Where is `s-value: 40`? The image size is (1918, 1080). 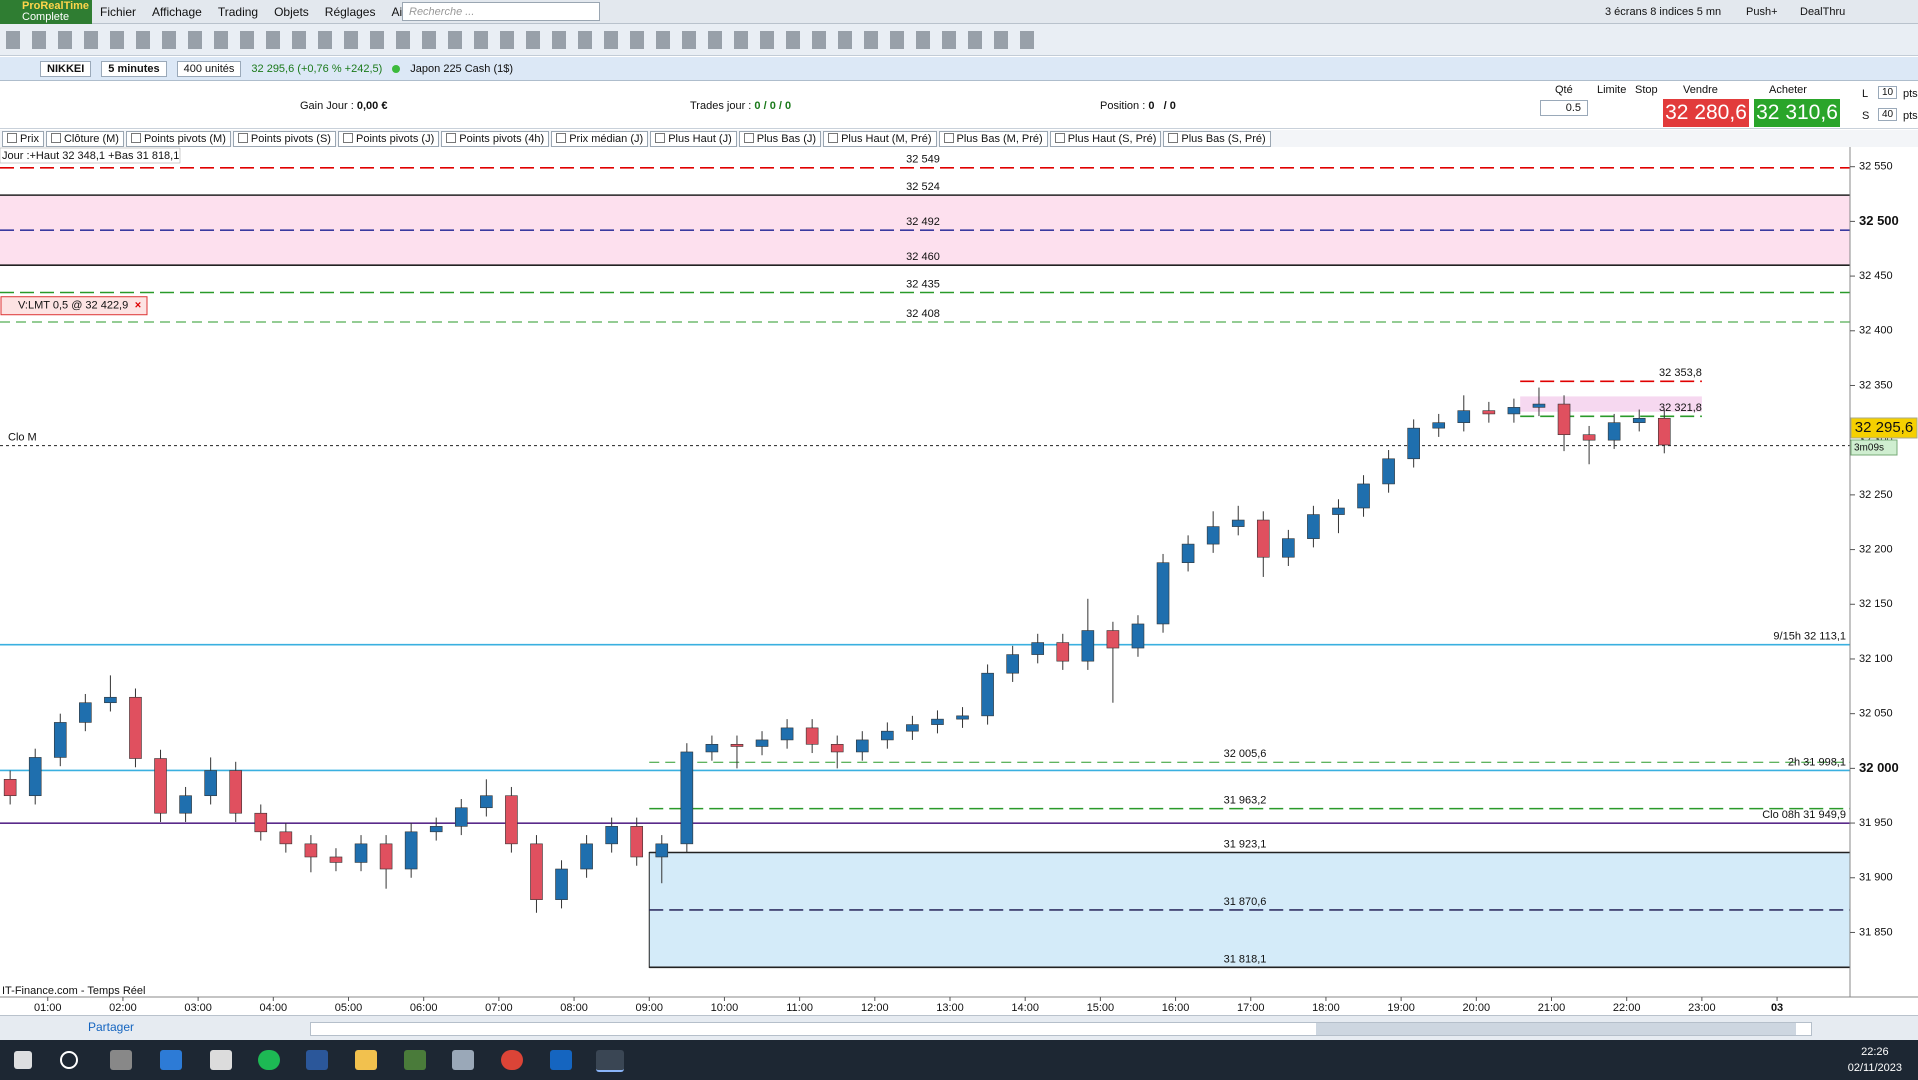 s-value: 40 is located at coordinates (1888, 114).